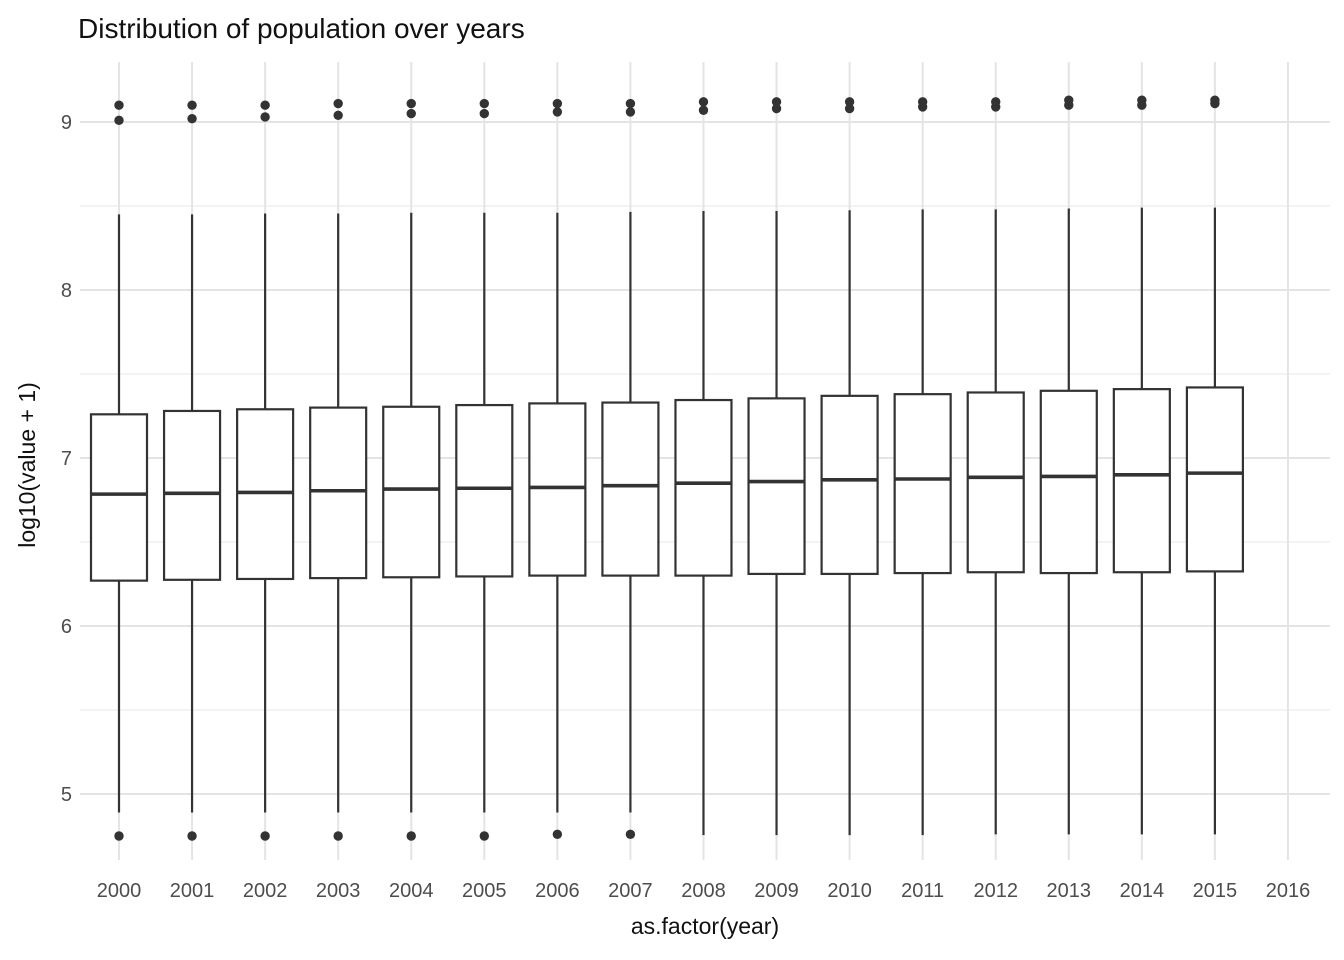 Image resolution: width=1344 pixels, height=960 pixels. What do you see at coordinates (995, 891) in the screenshot?
I see `x-tick-label: 2012` at bounding box center [995, 891].